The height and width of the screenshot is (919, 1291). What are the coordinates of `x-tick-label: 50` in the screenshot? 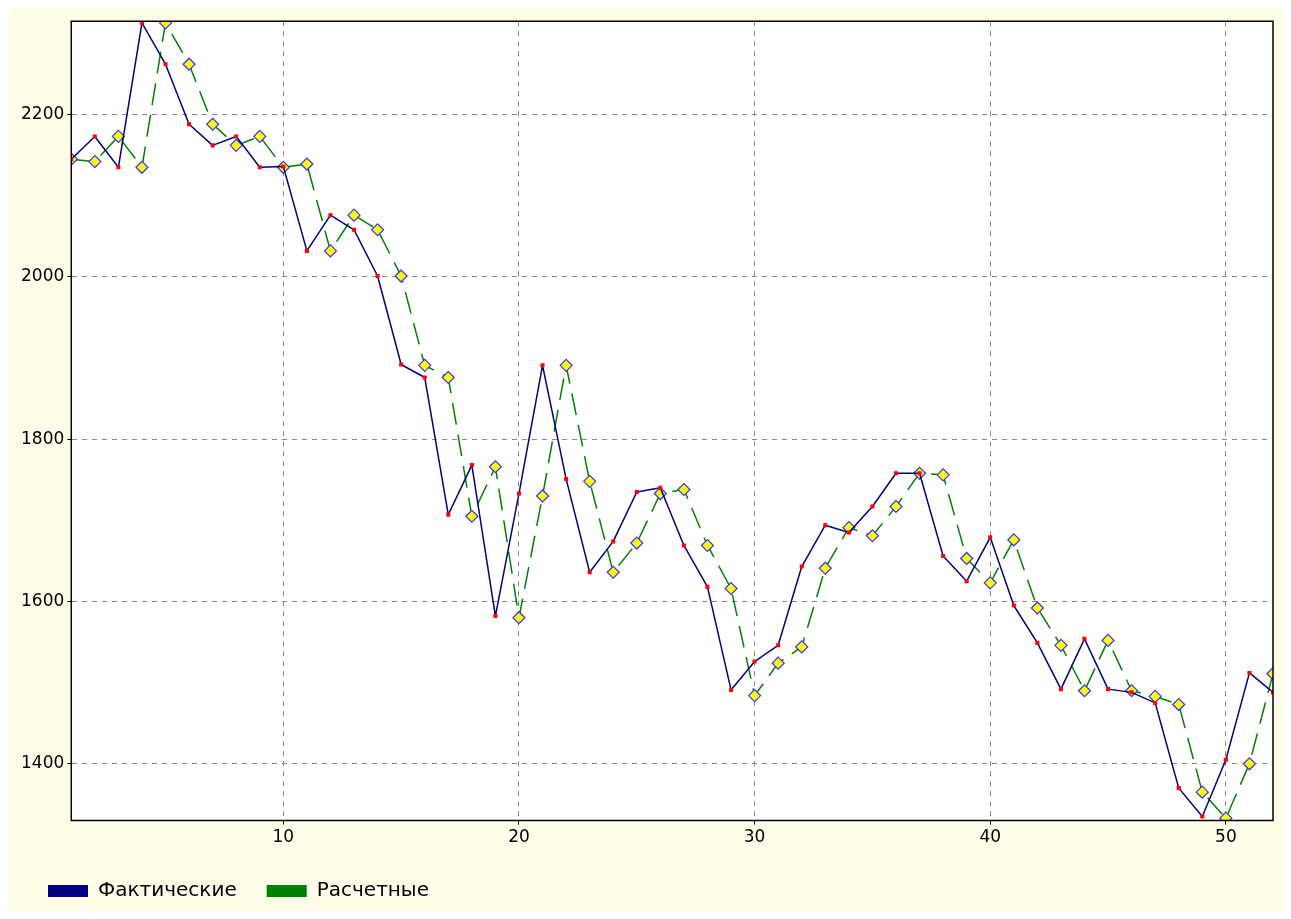 It's located at (1226, 836).